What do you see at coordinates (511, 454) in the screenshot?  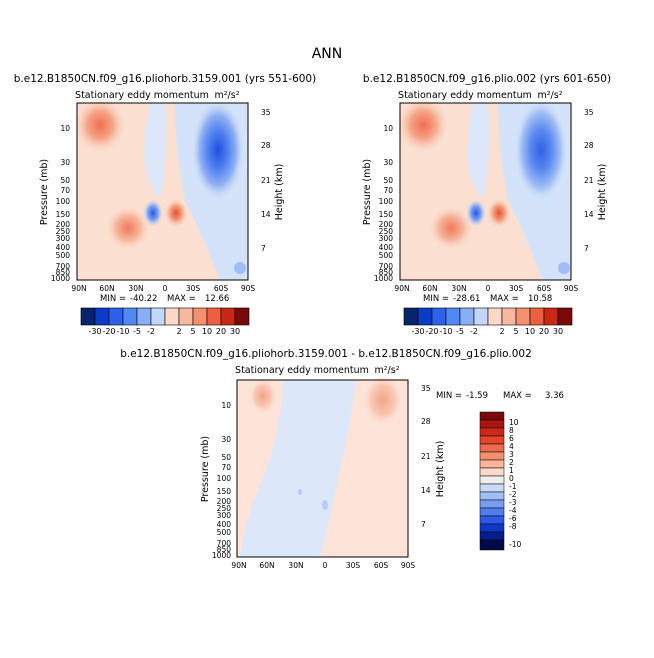 I see `colorbar-label: 3` at bounding box center [511, 454].